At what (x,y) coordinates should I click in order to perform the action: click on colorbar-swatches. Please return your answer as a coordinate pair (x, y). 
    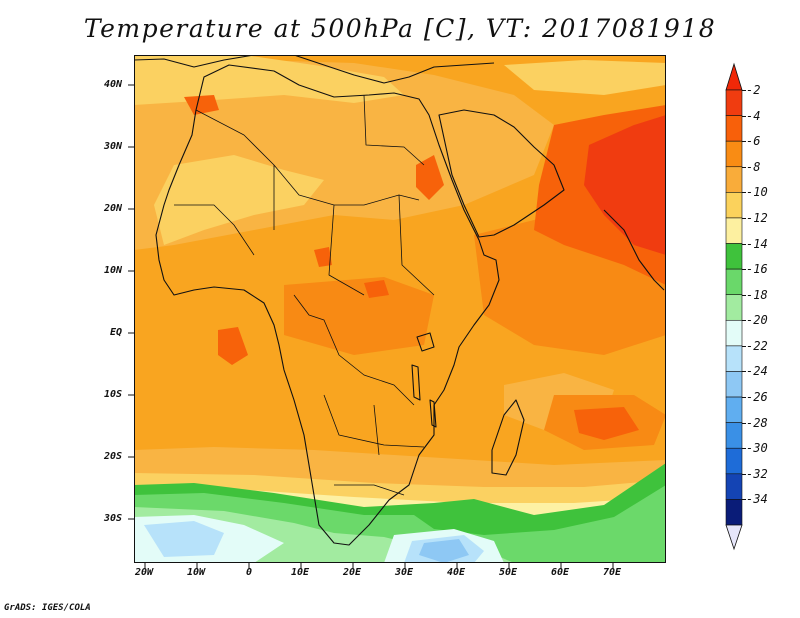
    Looking at the image, I should click on (734, 306).